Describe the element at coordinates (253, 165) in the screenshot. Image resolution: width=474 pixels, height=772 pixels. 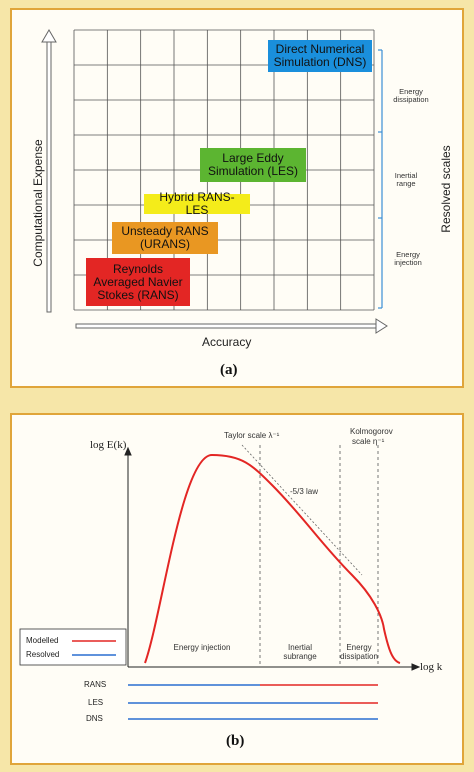
I see `les-box: Large Eddy Simulation (LES)` at that location.